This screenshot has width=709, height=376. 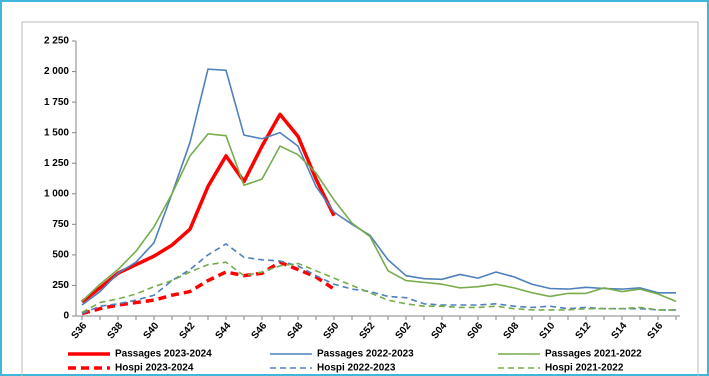 I want to click on x-tick-label: S16, so click(x=655, y=330).